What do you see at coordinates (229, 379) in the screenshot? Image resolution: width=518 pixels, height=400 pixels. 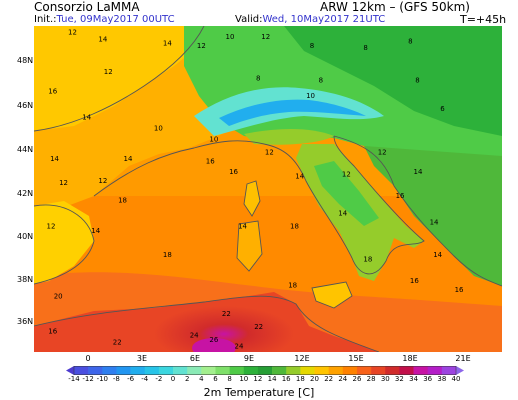 I see `colorbar-tick-label: 8` at bounding box center [229, 379].